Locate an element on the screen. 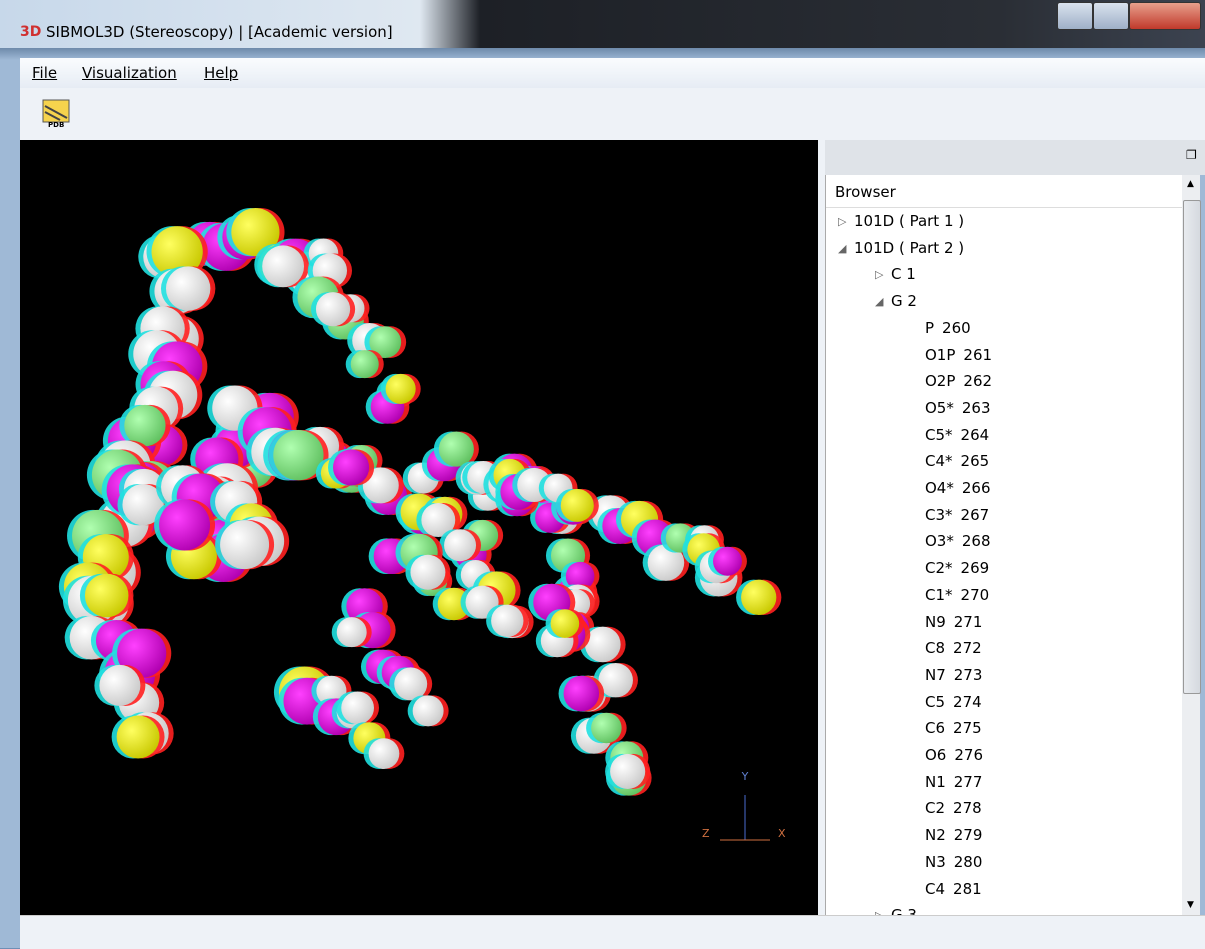  tree-item: 101D ( Part 1 ) is located at coordinates (909, 221).